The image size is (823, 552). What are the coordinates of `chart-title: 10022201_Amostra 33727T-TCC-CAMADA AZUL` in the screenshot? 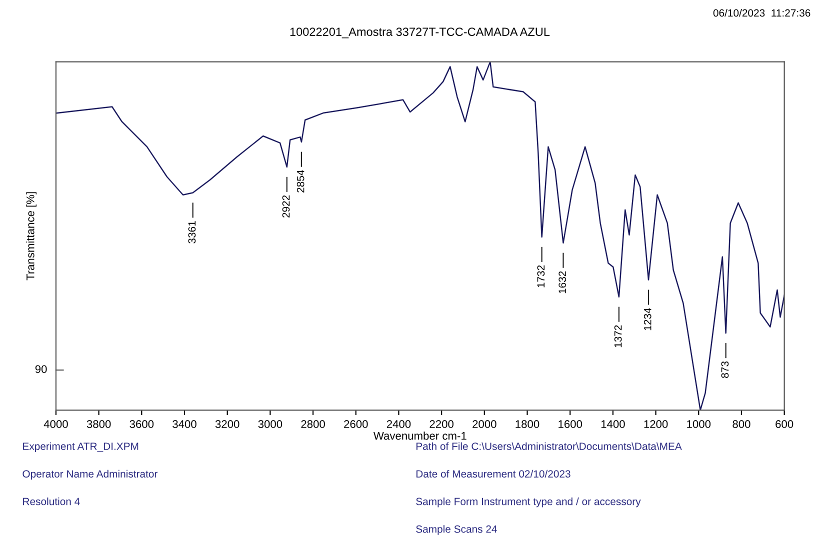 It's located at (420, 33).